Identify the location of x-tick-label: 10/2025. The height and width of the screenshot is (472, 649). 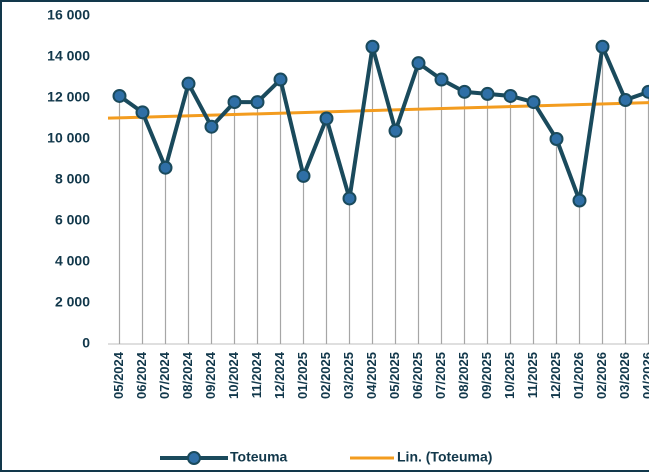
(509, 375).